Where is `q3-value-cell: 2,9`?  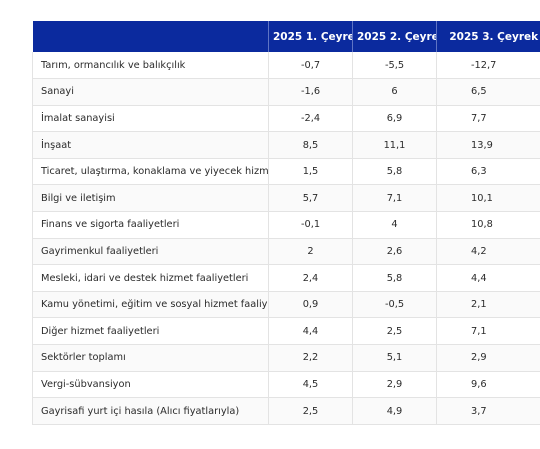 q3-value-cell: 2,9 is located at coordinates (488, 358).